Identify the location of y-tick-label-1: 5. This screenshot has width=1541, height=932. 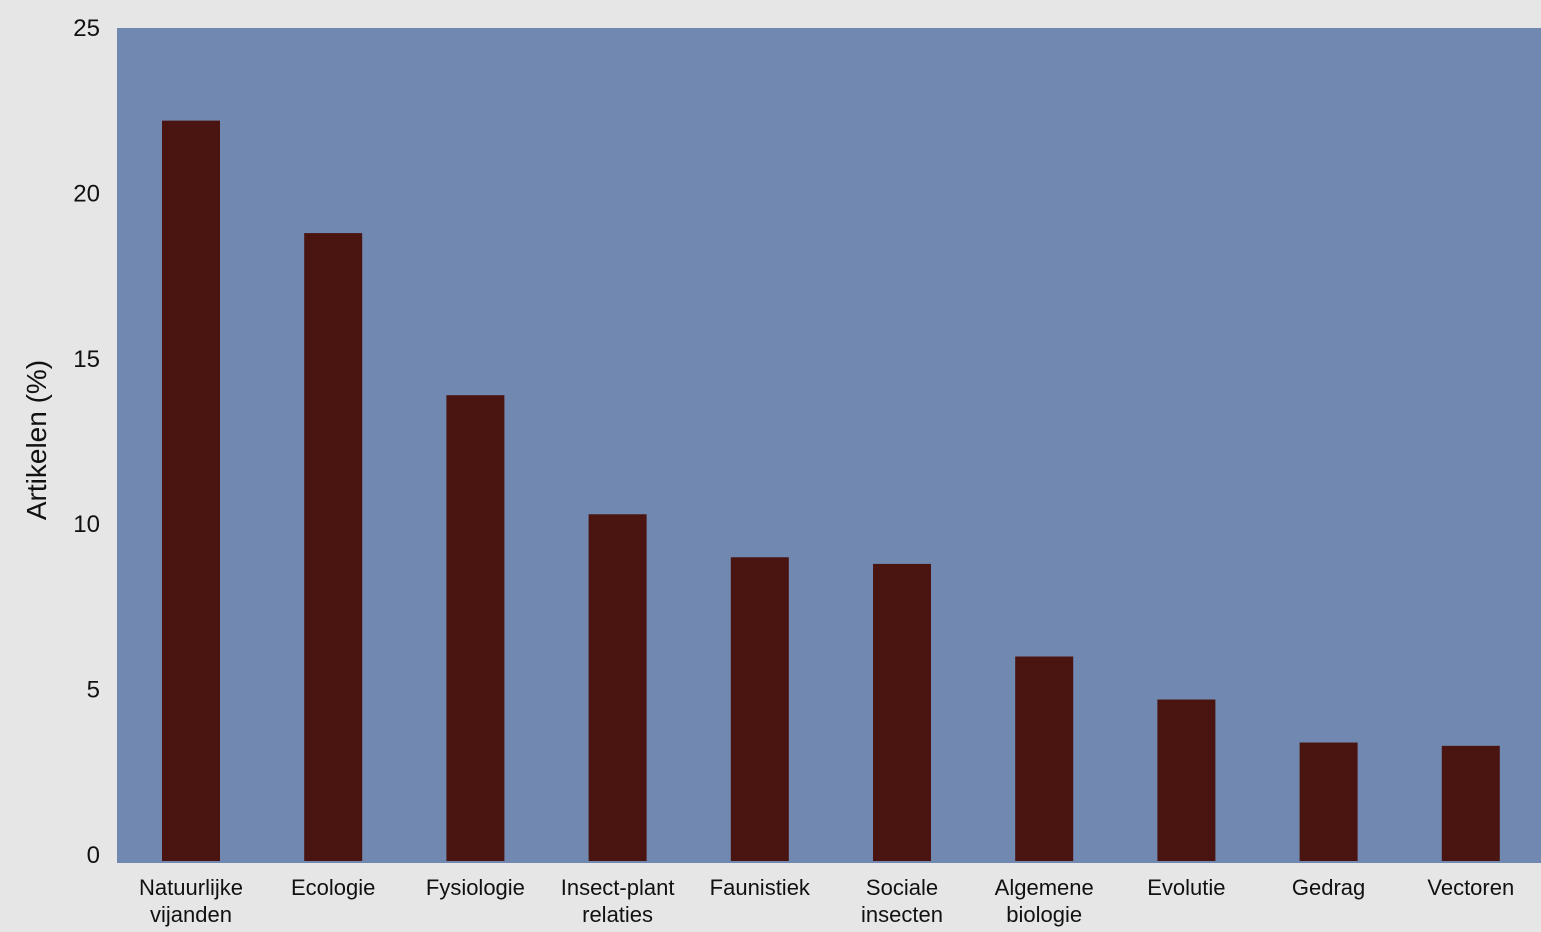
(93, 690).